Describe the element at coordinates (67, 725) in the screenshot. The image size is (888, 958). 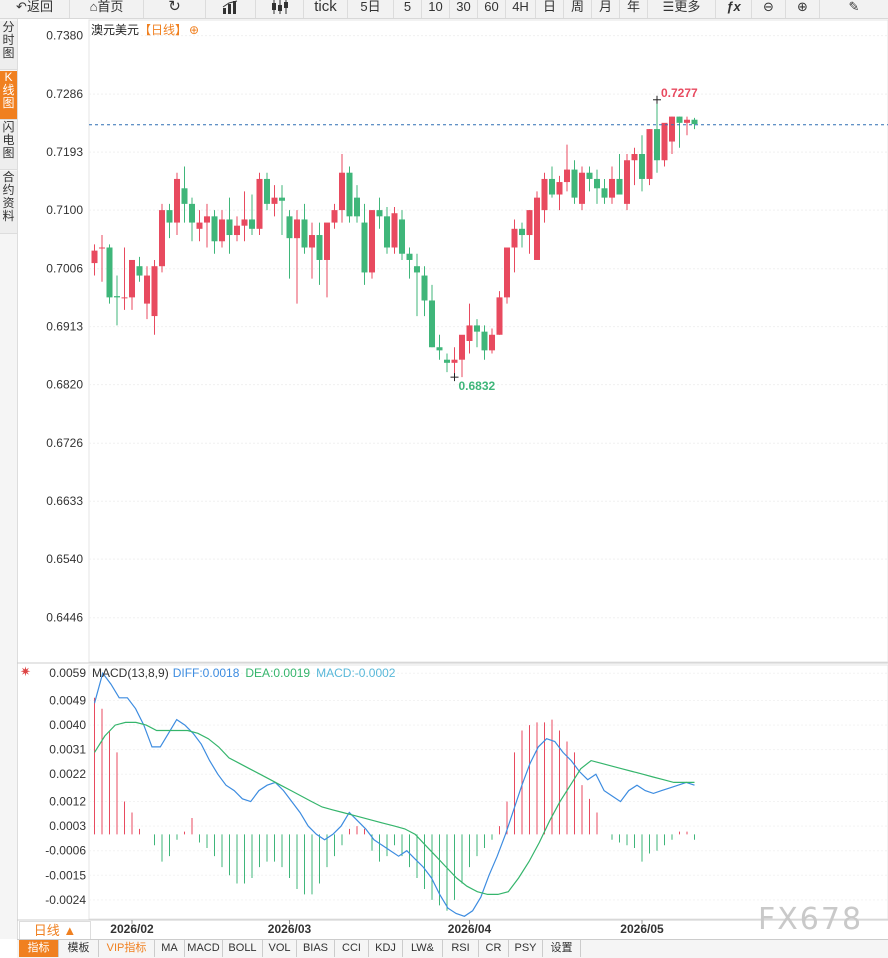
I see `macd-y-tick-label: 0.0040` at that location.